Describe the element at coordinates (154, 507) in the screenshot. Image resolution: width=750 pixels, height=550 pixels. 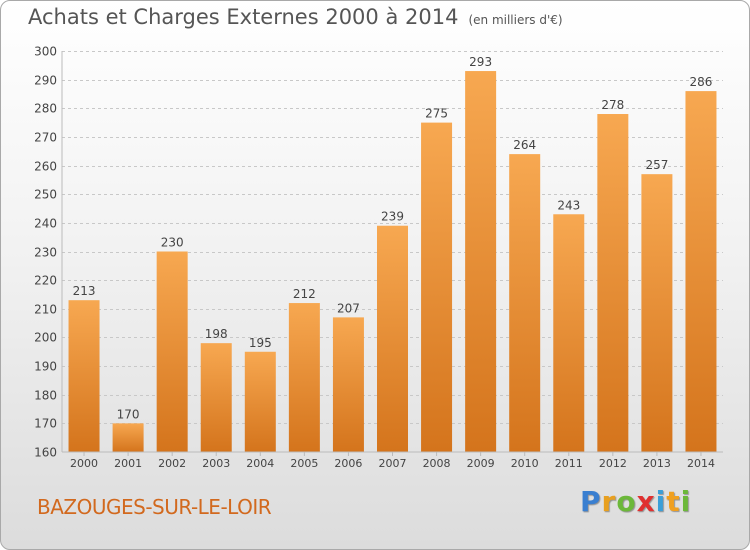
I see `commune-name: BAZOUGES-SUR-LE-LOIR` at that location.